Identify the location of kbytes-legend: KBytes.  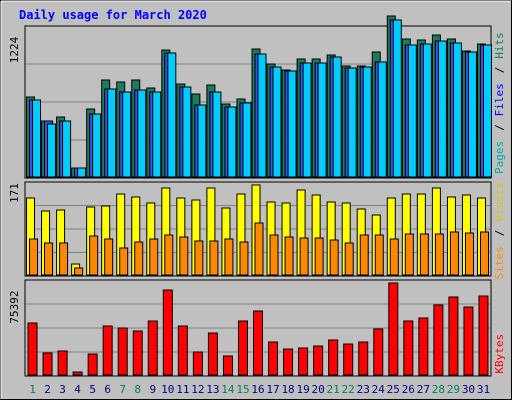
(499, 354).